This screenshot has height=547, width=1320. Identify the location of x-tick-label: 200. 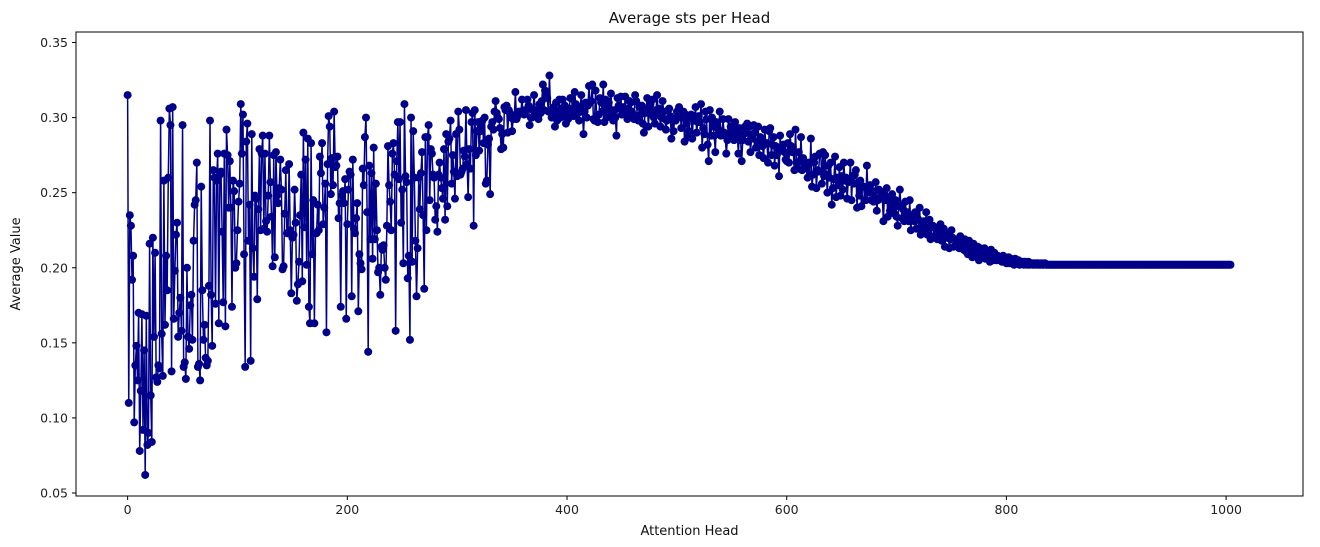
(347, 509).